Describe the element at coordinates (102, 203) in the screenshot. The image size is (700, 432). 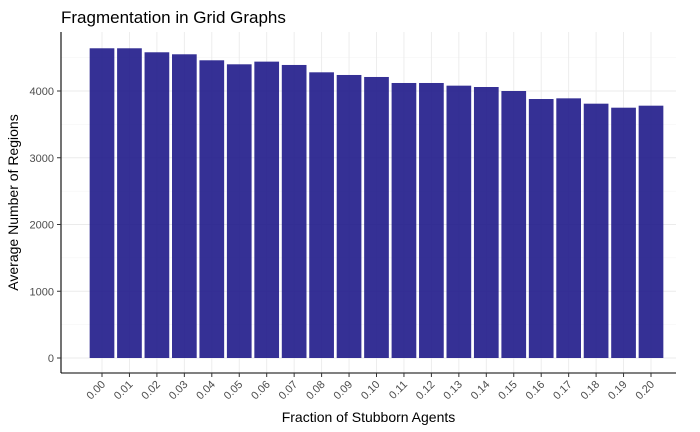
I see `bar-0.00` at that location.